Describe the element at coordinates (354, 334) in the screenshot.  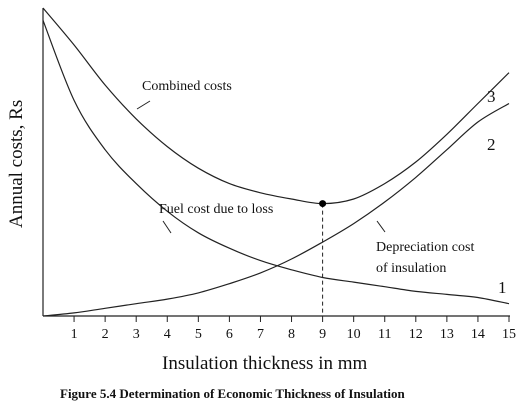
I see `x-tick-label-10: 10` at that location.